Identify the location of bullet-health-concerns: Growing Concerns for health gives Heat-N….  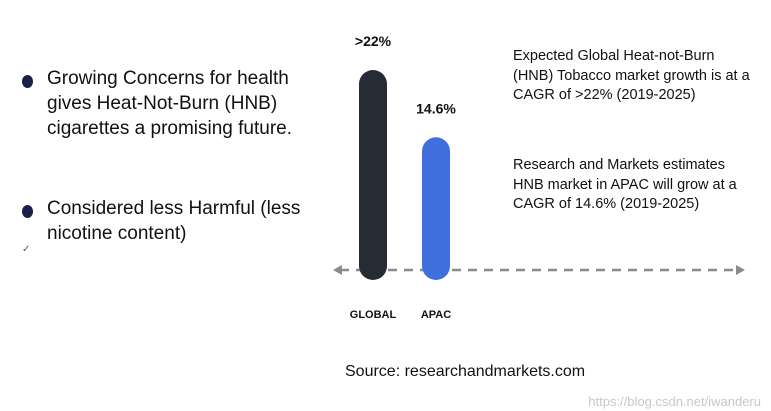
(179, 103).